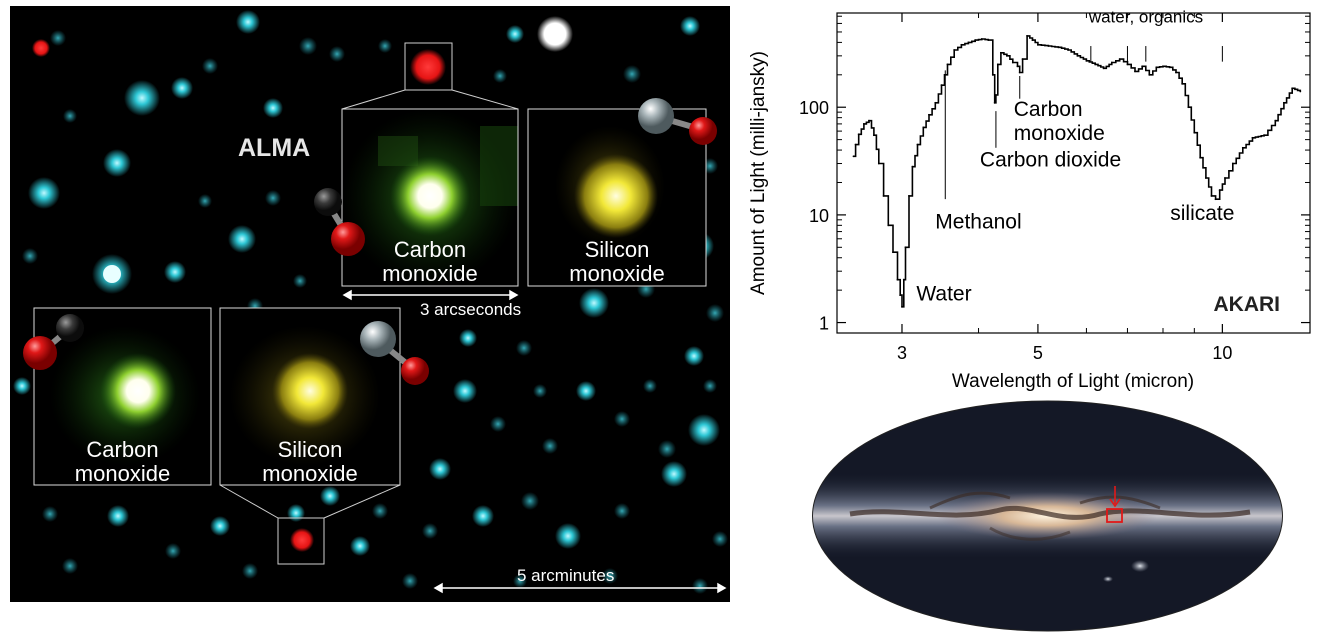 The image size is (1320, 639). What do you see at coordinates (814, 108) in the screenshot?
I see `y-tick-label: 100` at bounding box center [814, 108].